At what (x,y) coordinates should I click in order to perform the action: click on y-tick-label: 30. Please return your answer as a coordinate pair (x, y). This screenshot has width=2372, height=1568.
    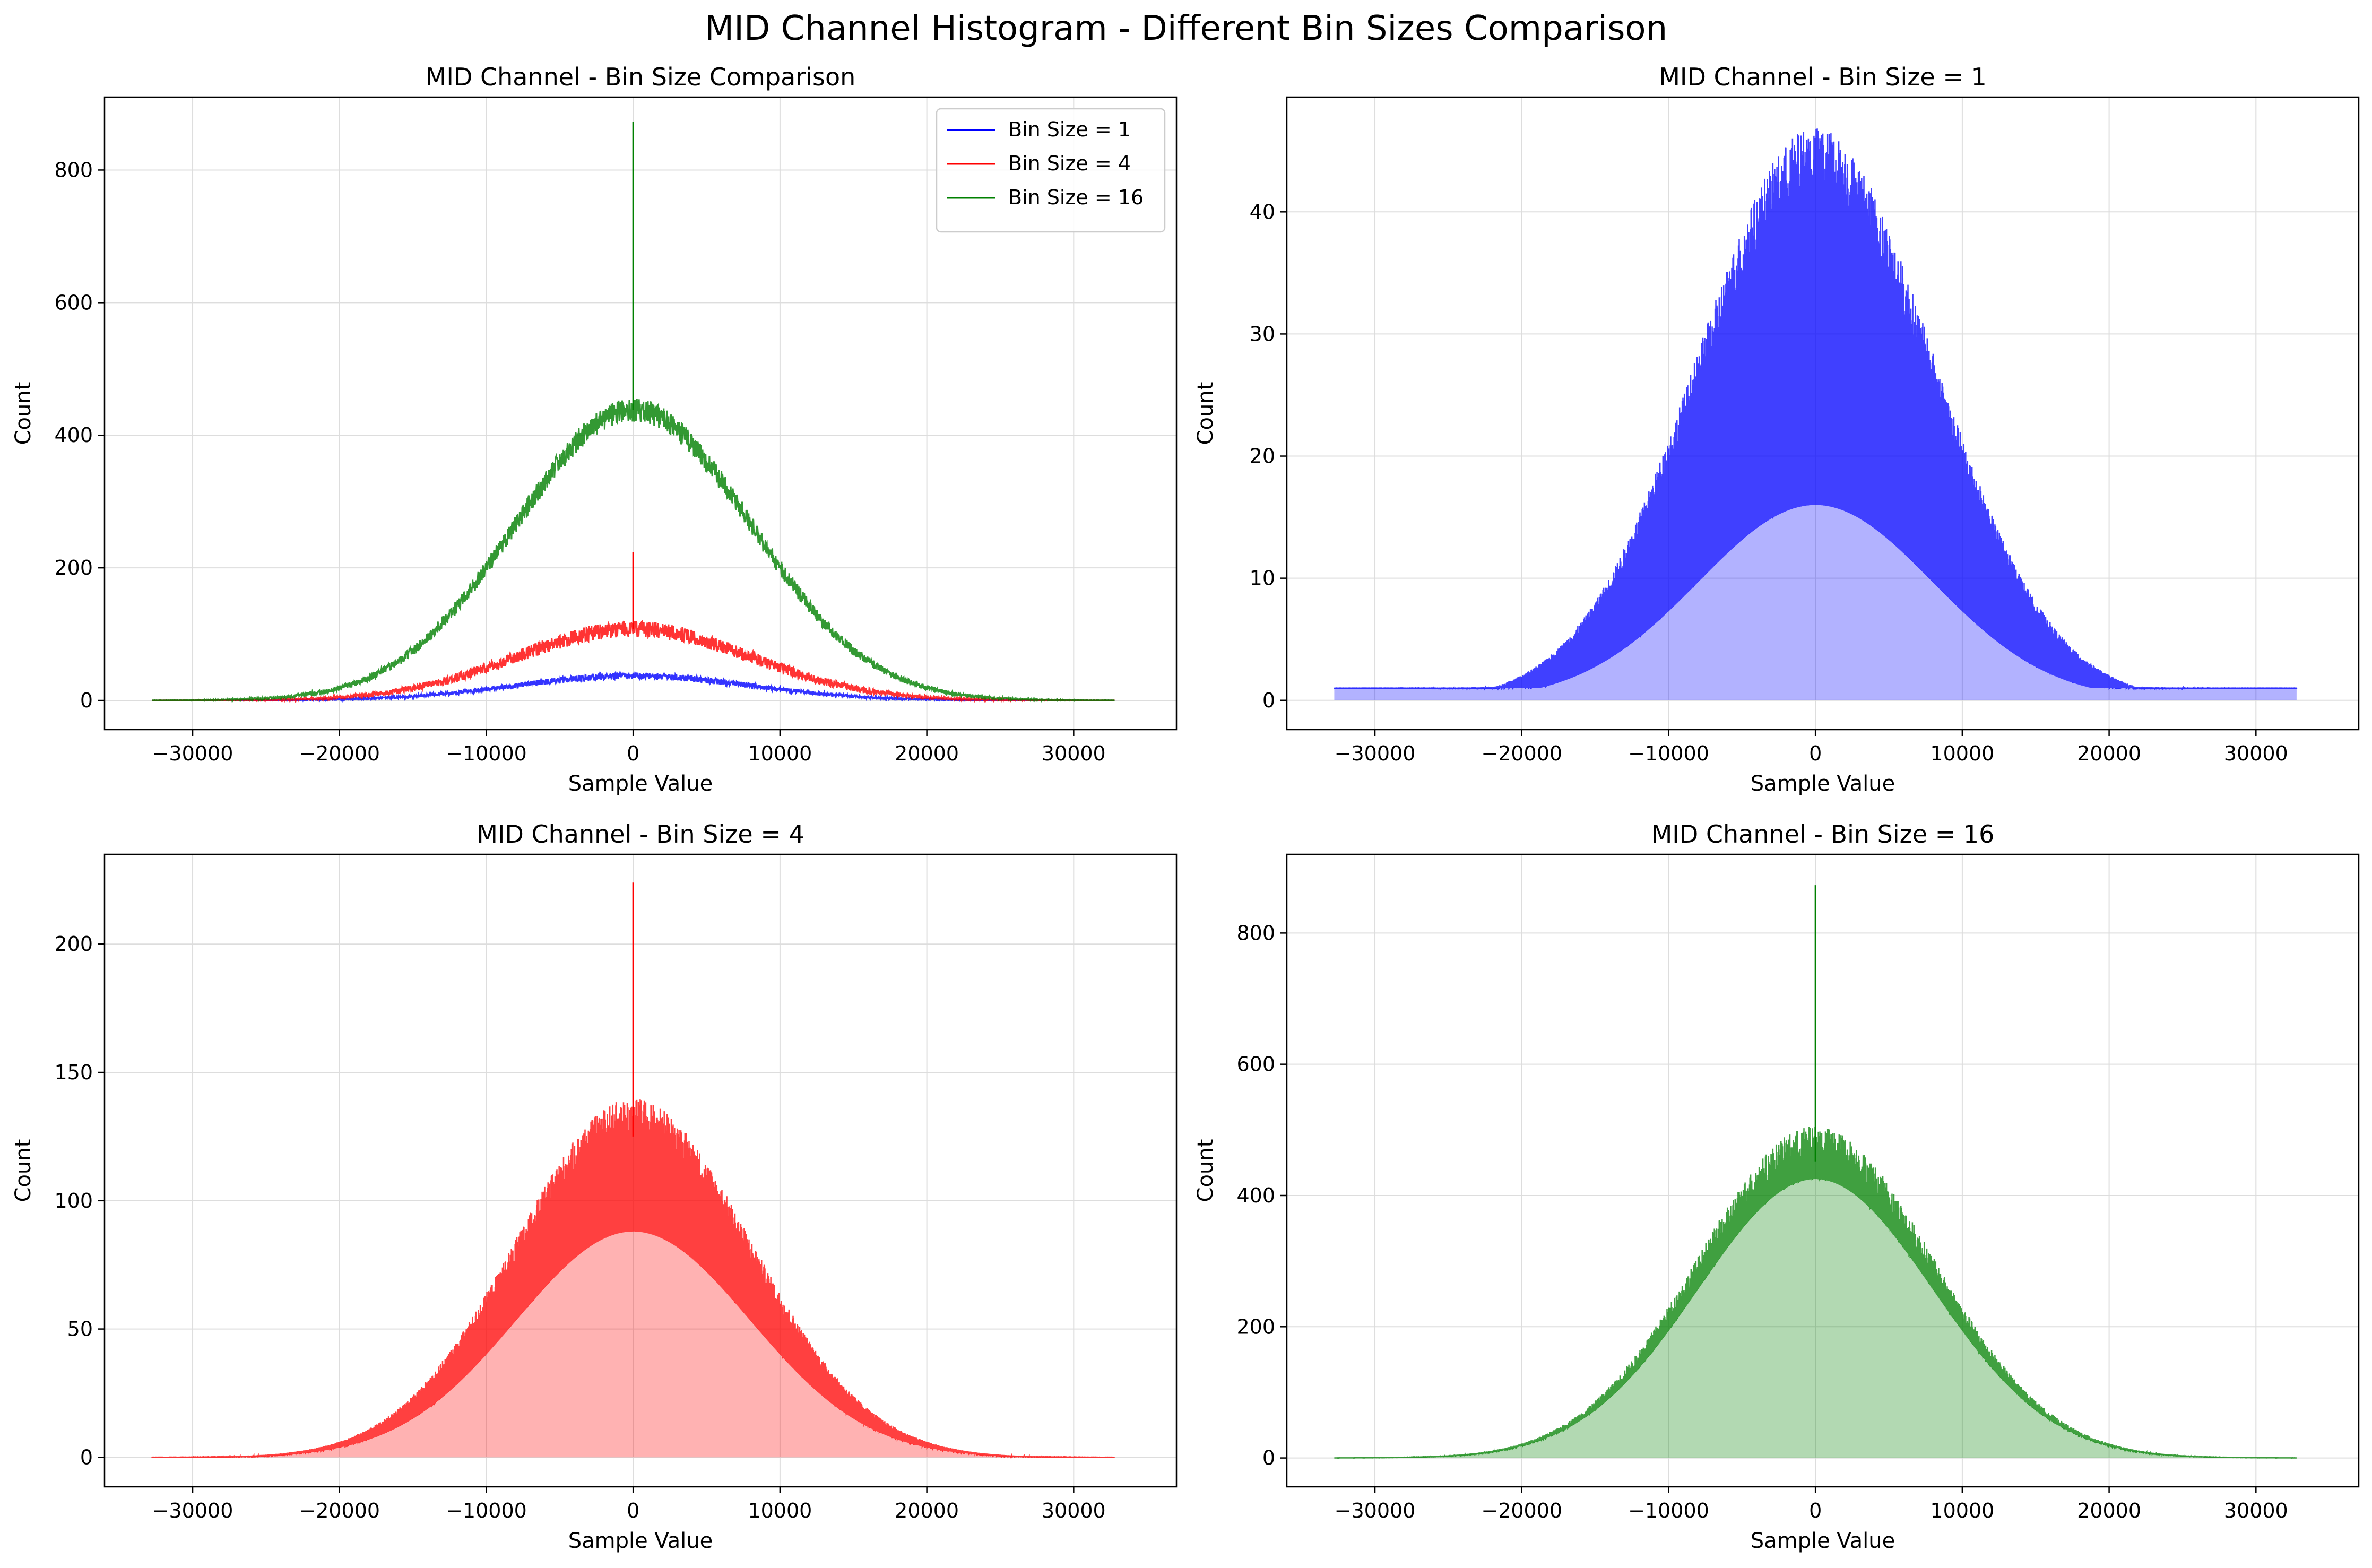
    Looking at the image, I should click on (1262, 333).